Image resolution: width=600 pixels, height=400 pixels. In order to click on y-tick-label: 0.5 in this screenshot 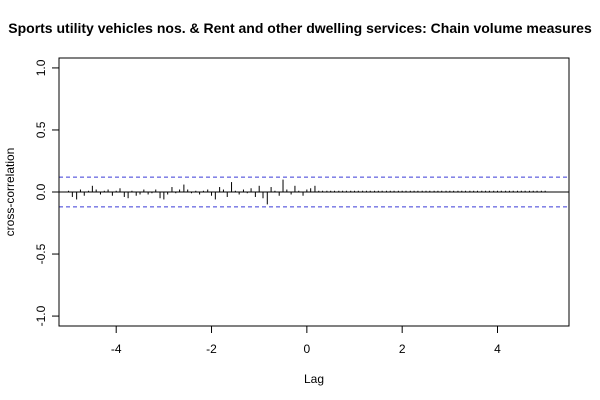, I will do `click(41, 129)`.